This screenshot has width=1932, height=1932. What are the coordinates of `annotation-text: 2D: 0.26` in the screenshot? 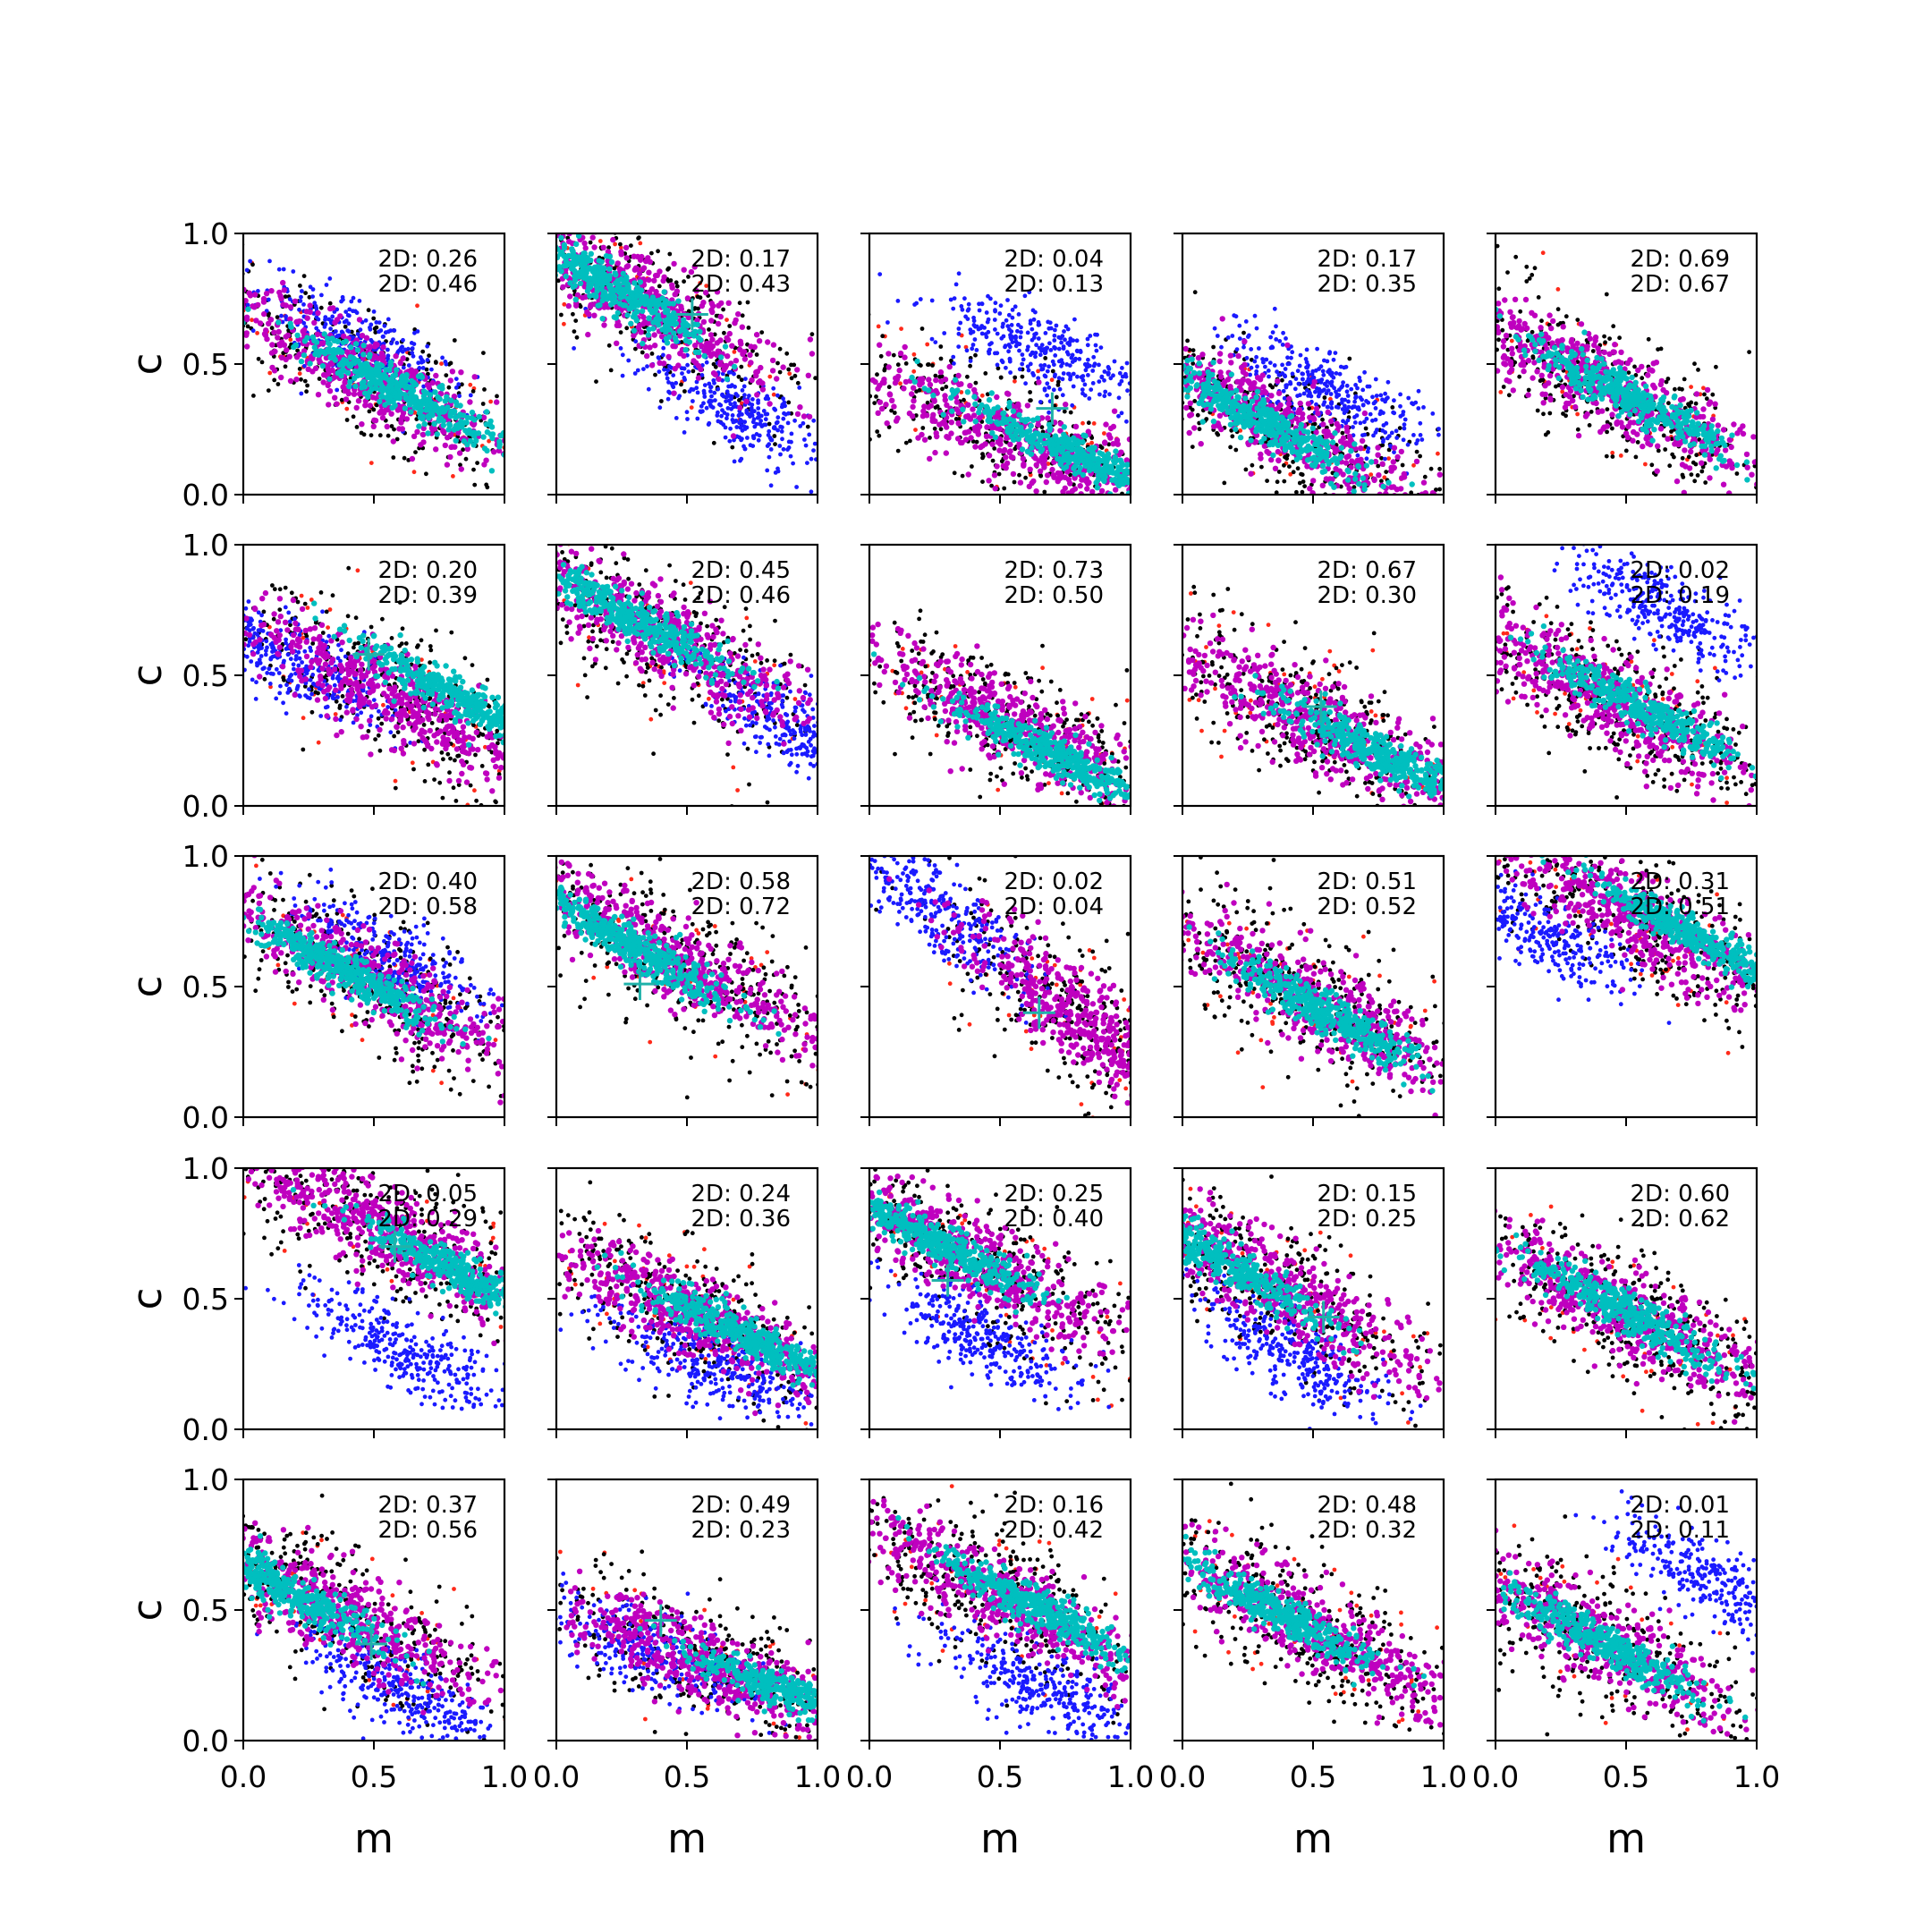 It's located at (428, 259).